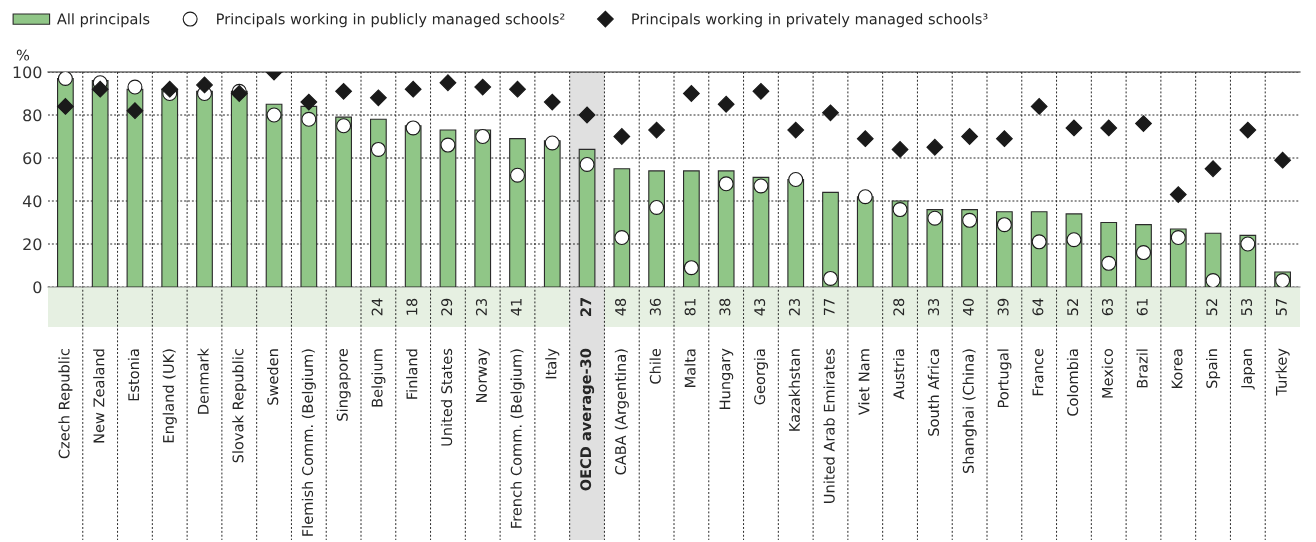 The width and height of the screenshot is (1316, 542). Describe the element at coordinates (1142, 307) in the screenshot. I see `text: 61` at that location.